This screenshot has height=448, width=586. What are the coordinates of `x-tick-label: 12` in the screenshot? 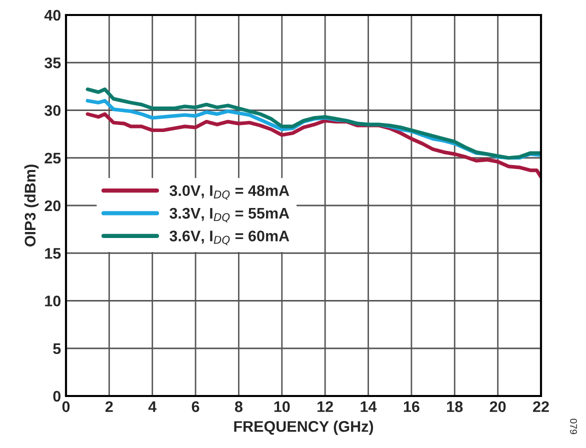 It's located at (325, 406).